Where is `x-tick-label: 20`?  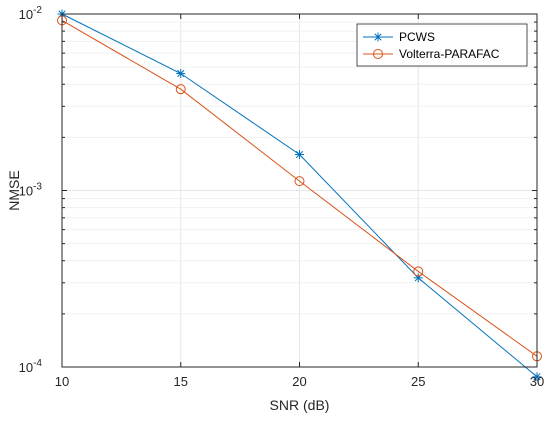
x-tick-label: 20 is located at coordinates (299, 381).